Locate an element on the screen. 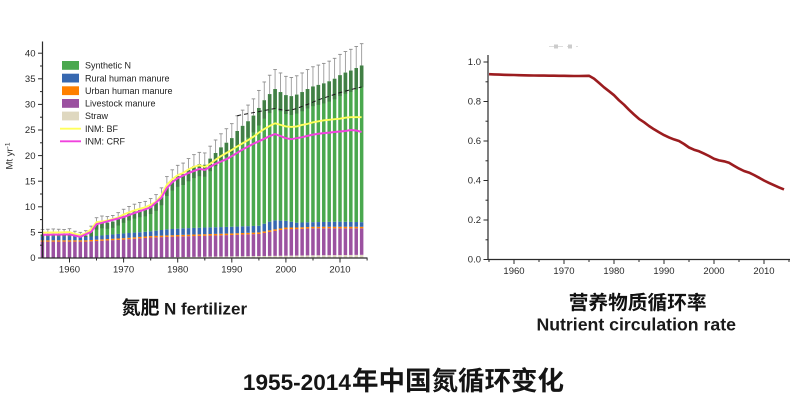 The image size is (800, 400). svg-text: Straw is located at coordinates (97, 116).